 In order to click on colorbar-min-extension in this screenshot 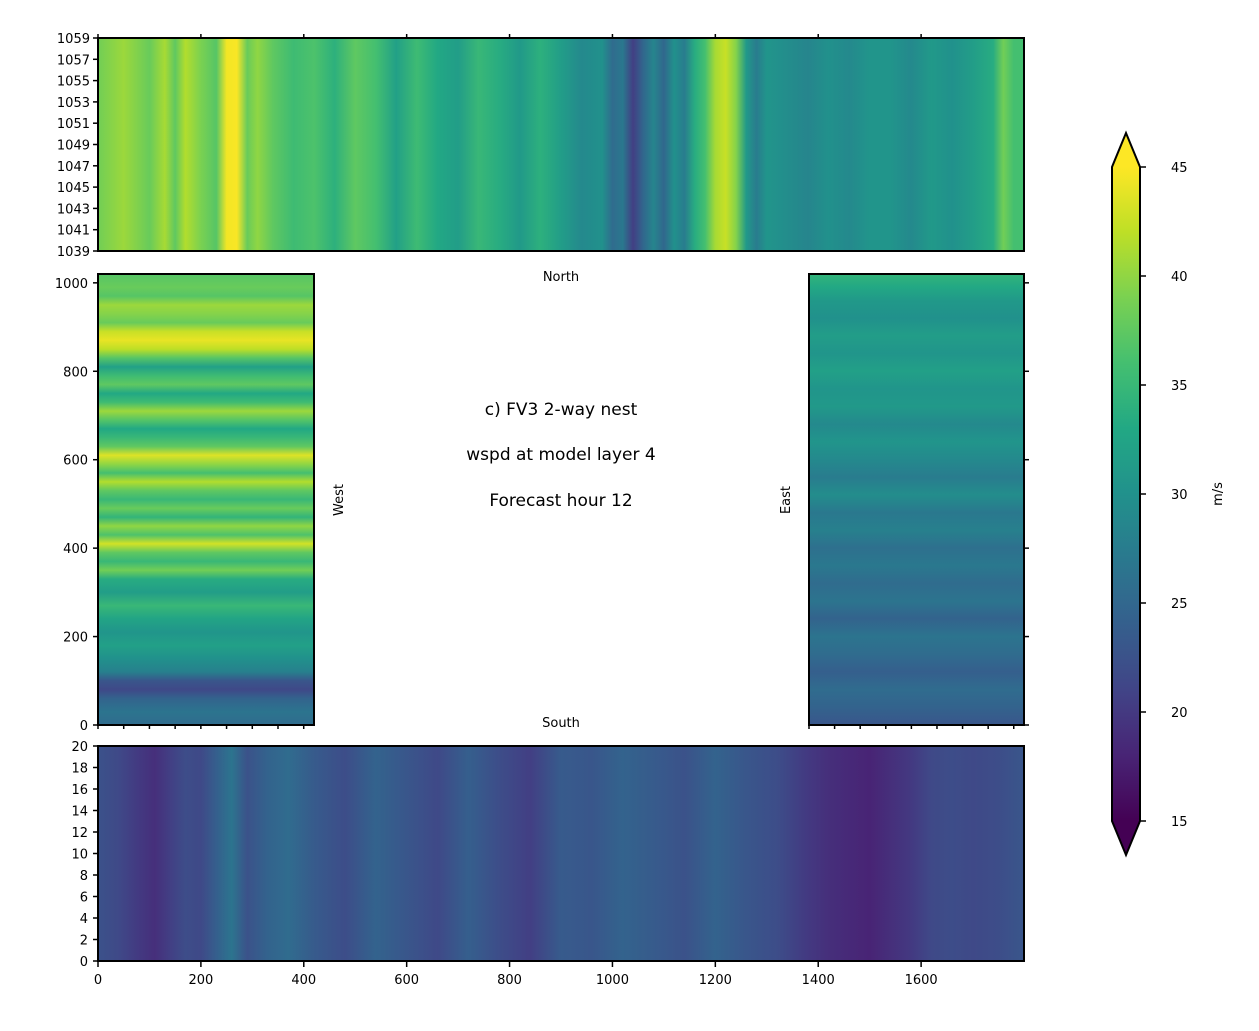, I will do `click(1126, 838)`.